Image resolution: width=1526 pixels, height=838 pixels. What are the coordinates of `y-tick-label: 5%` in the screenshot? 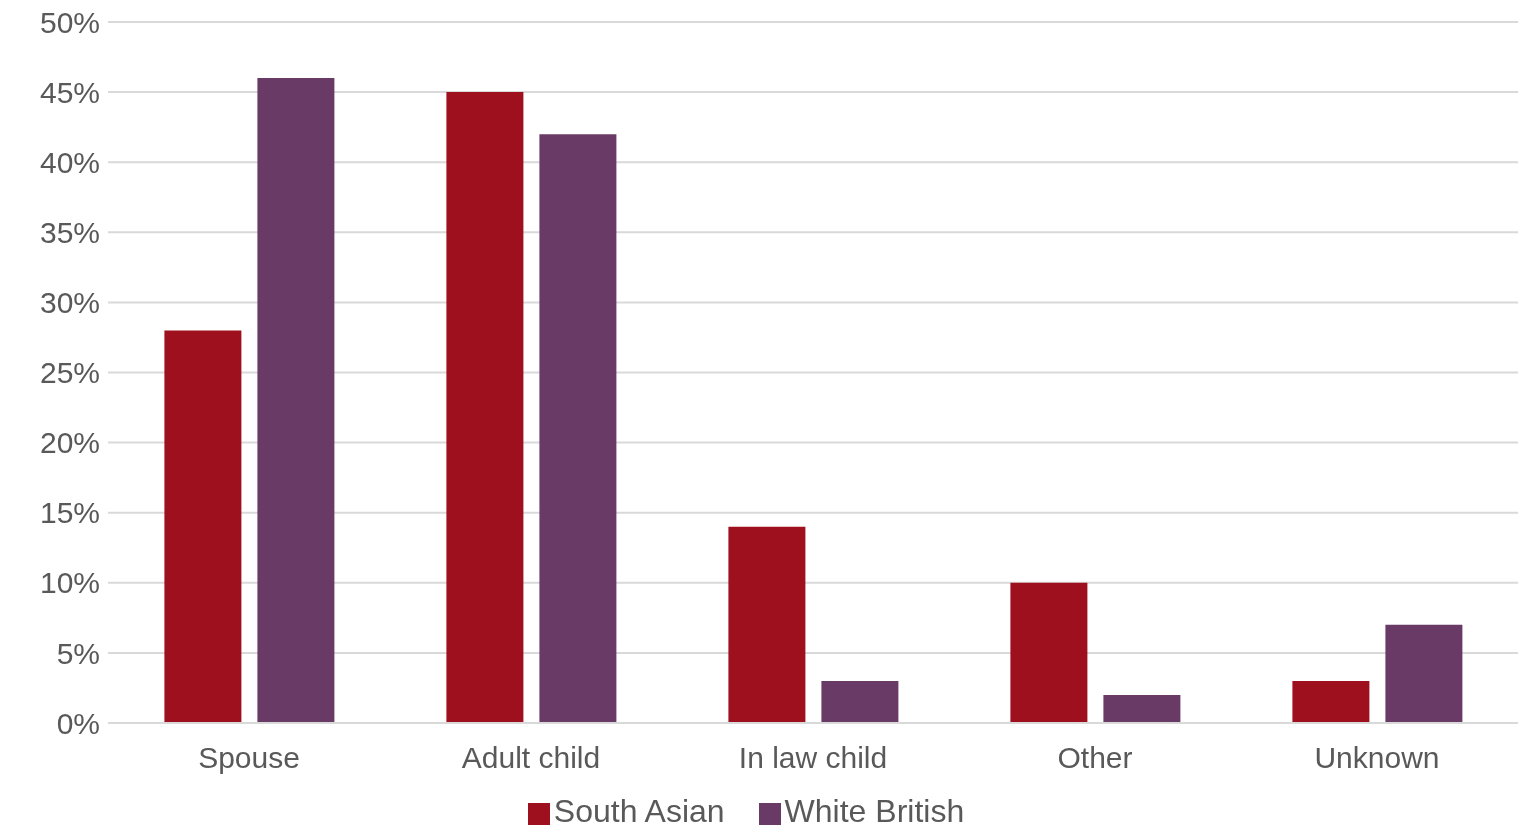 It's located at (78, 653).